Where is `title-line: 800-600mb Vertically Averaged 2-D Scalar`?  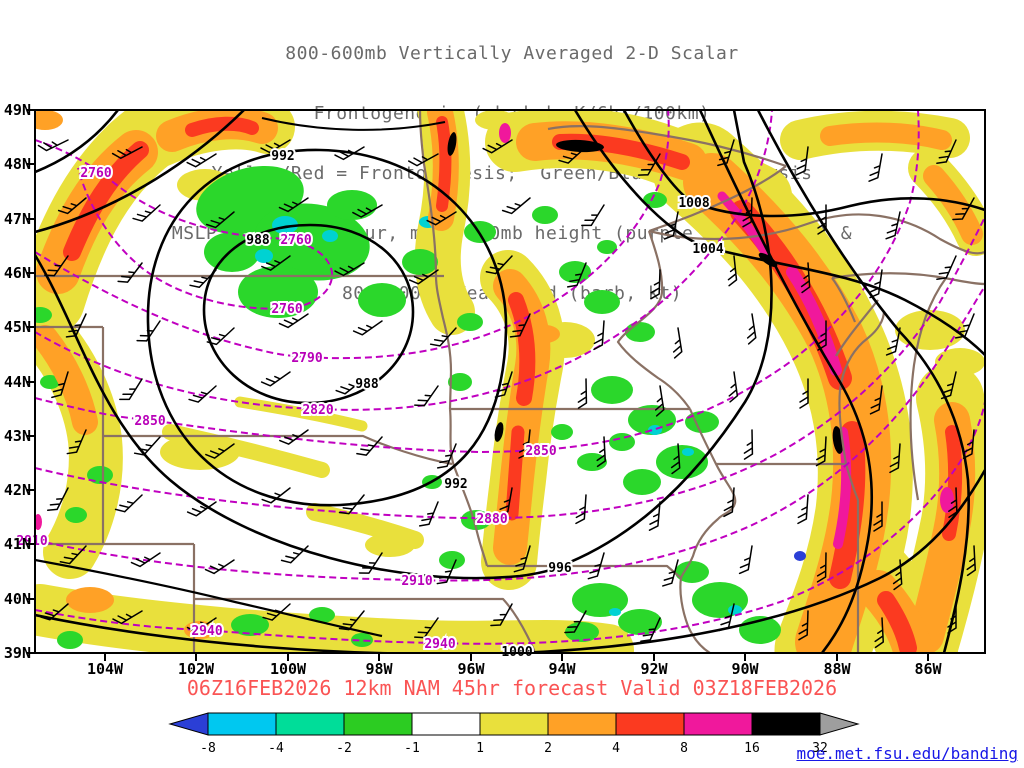 title-line: 800-600mb Vertically Averaged 2-D Scalar is located at coordinates (512, 53).